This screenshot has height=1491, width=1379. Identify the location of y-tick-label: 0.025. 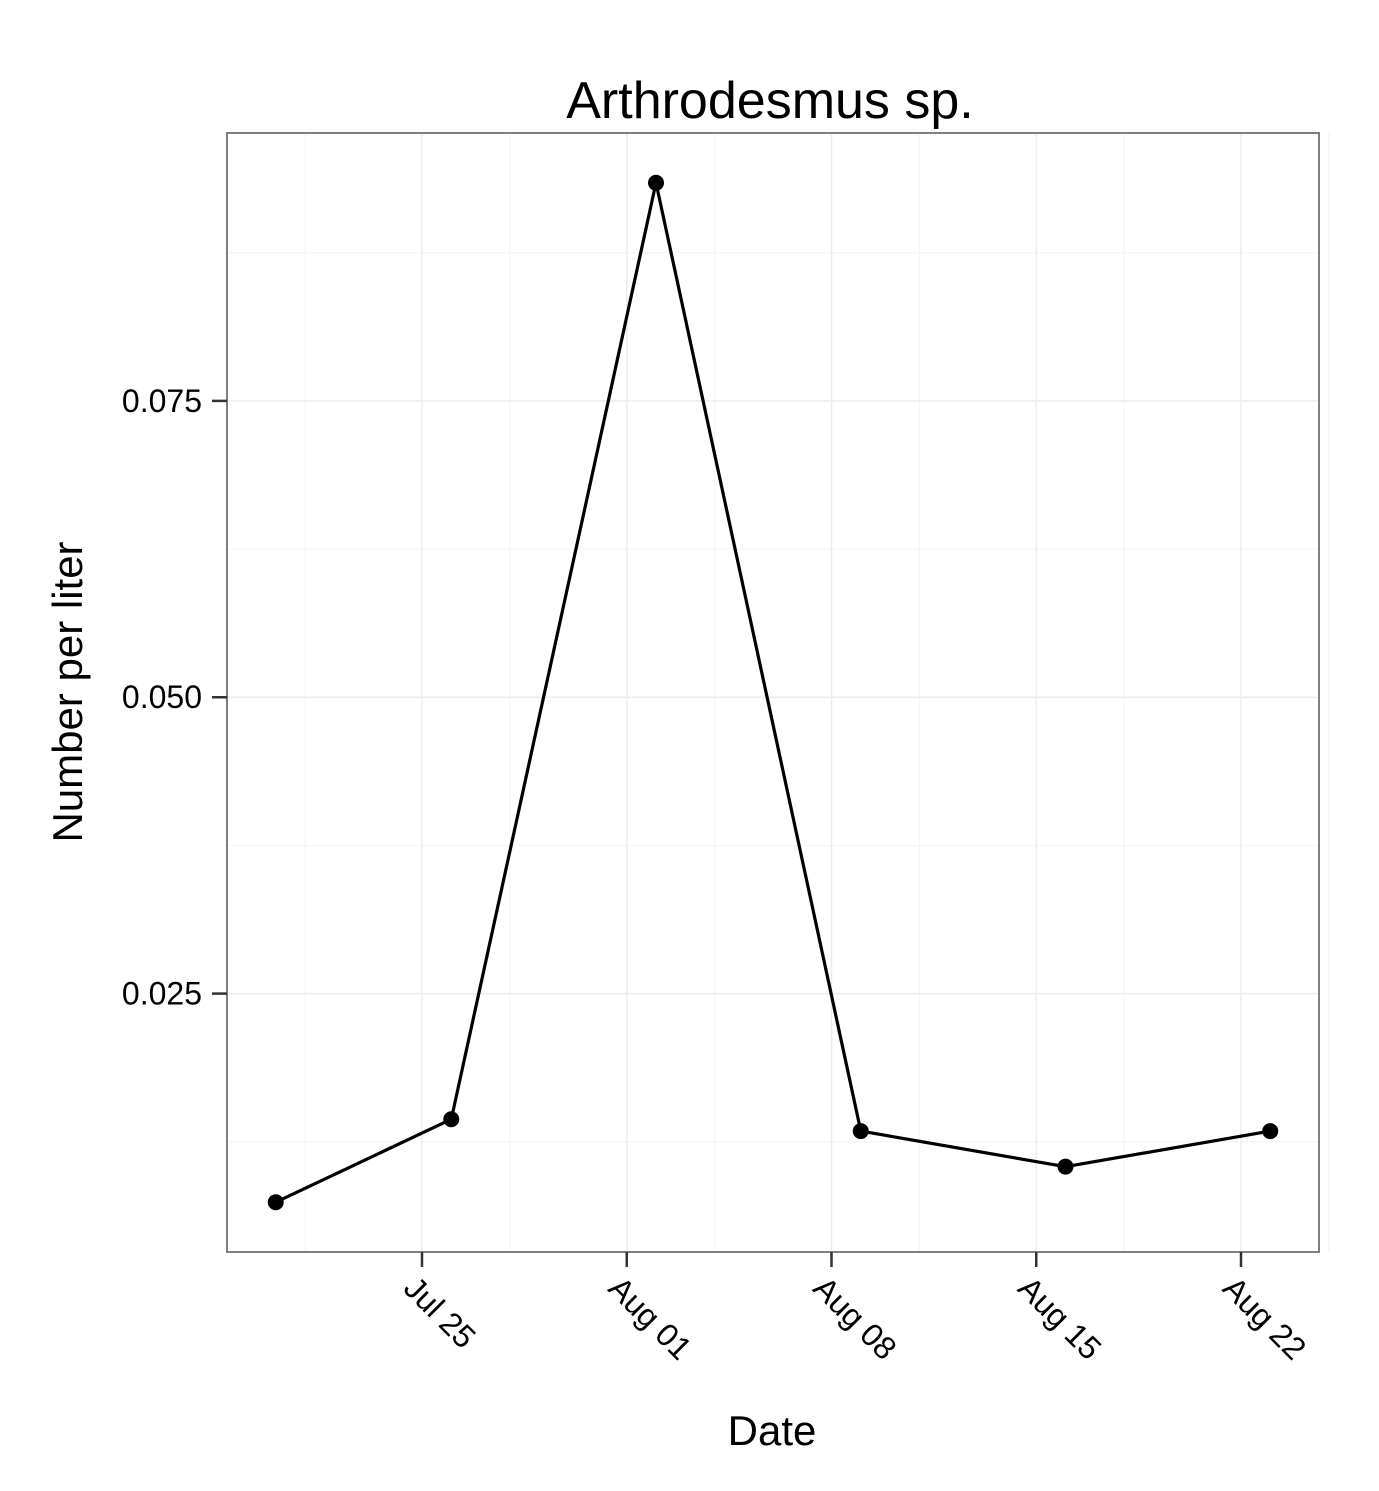
(162, 994).